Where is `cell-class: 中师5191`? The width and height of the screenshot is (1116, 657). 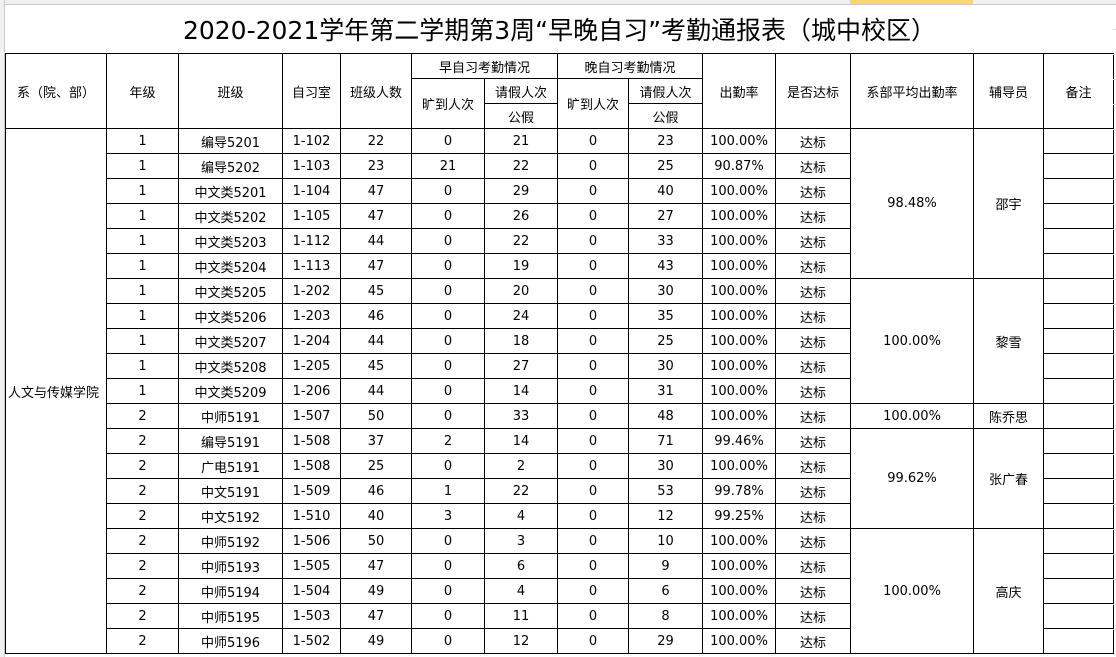 cell-class: 中师5191 is located at coordinates (230, 416).